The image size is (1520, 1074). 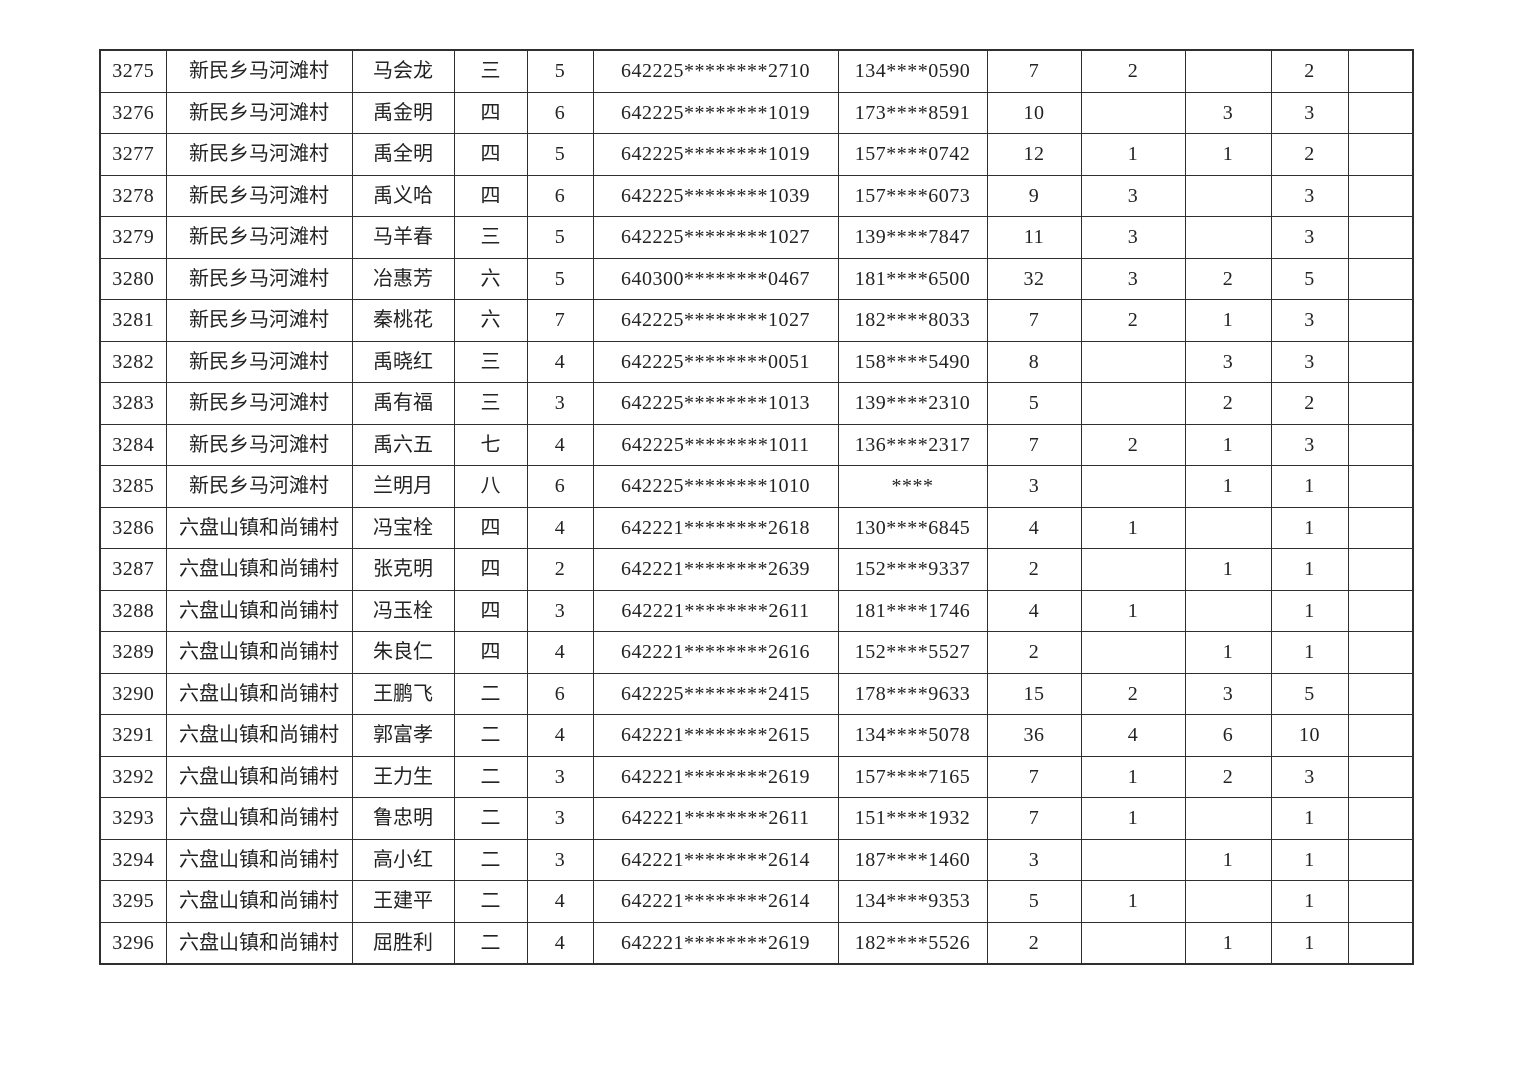 What do you see at coordinates (490, 278) in the screenshot?
I see `table-cell: 六` at bounding box center [490, 278].